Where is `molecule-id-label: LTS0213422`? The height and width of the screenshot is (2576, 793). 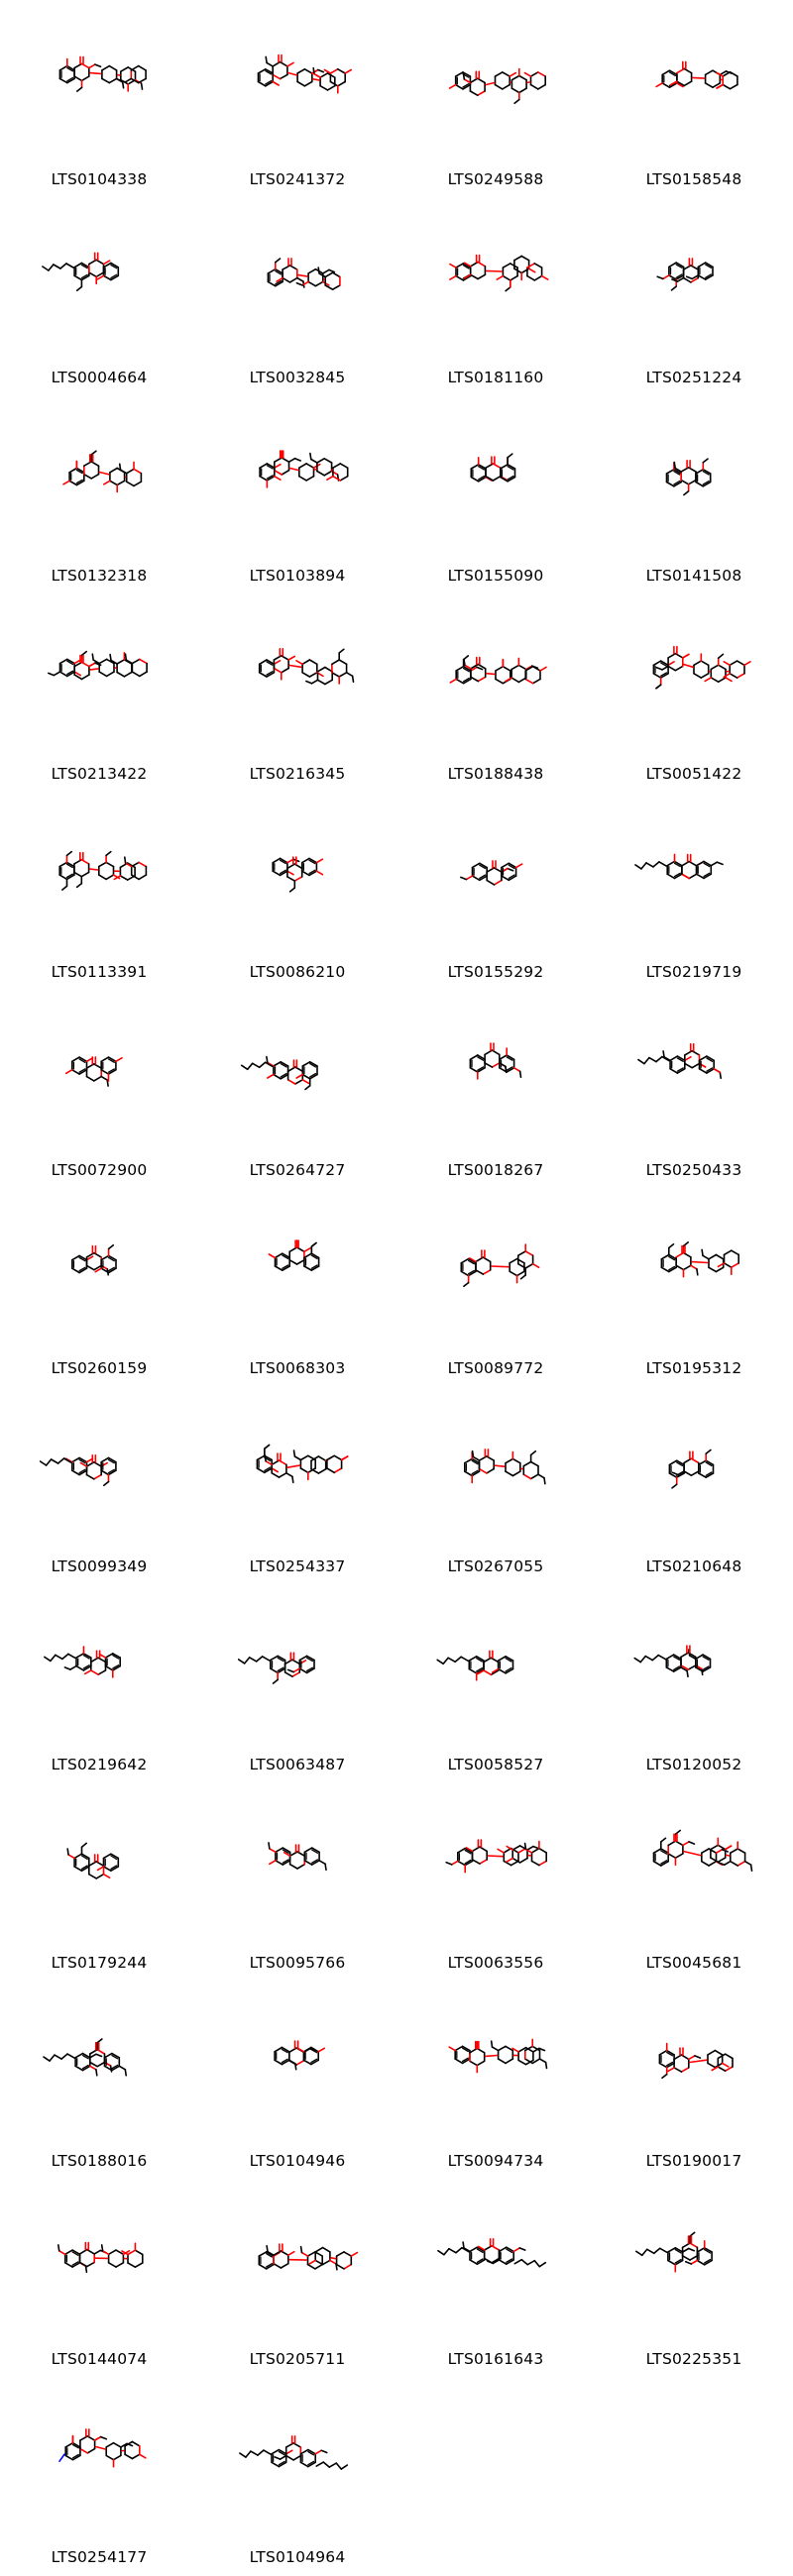
molecule-id-label: LTS0213422 is located at coordinates (99, 774).